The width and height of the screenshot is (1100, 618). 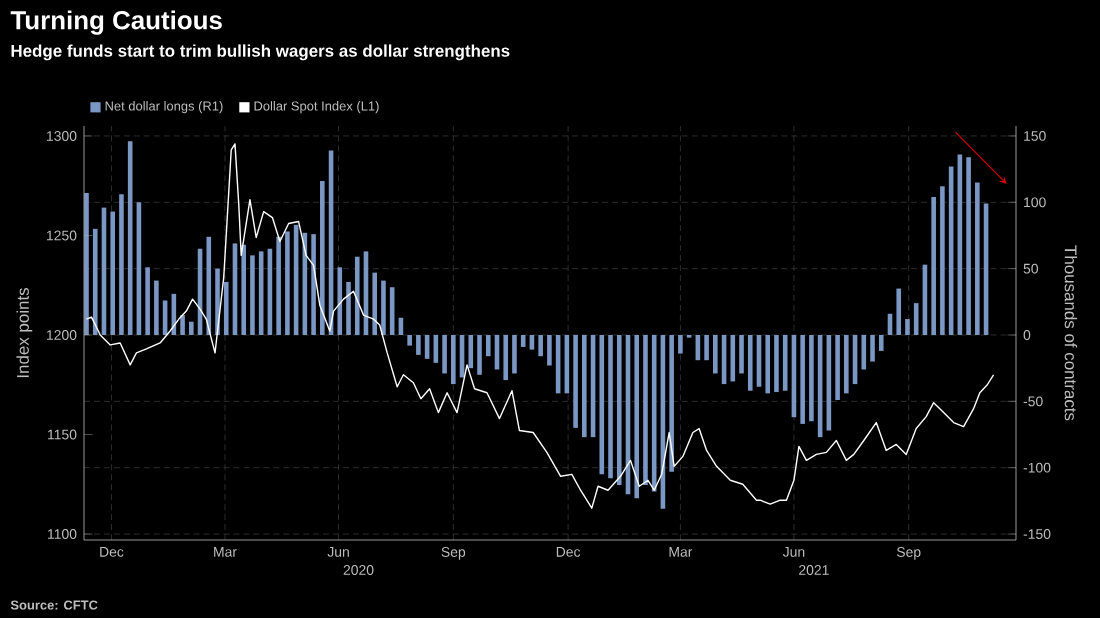 I want to click on chart-title: Turning Cautious, so click(x=116, y=22).